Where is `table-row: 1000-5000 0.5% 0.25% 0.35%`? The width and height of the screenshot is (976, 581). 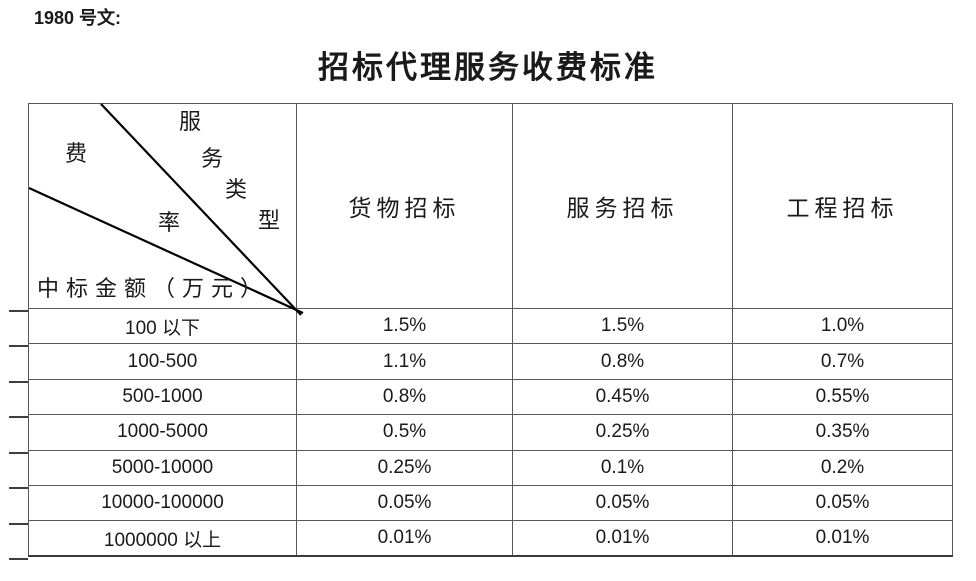
table-row: 1000-5000 0.5% 0.25% 0.35% is located at coordinates (490, 432).